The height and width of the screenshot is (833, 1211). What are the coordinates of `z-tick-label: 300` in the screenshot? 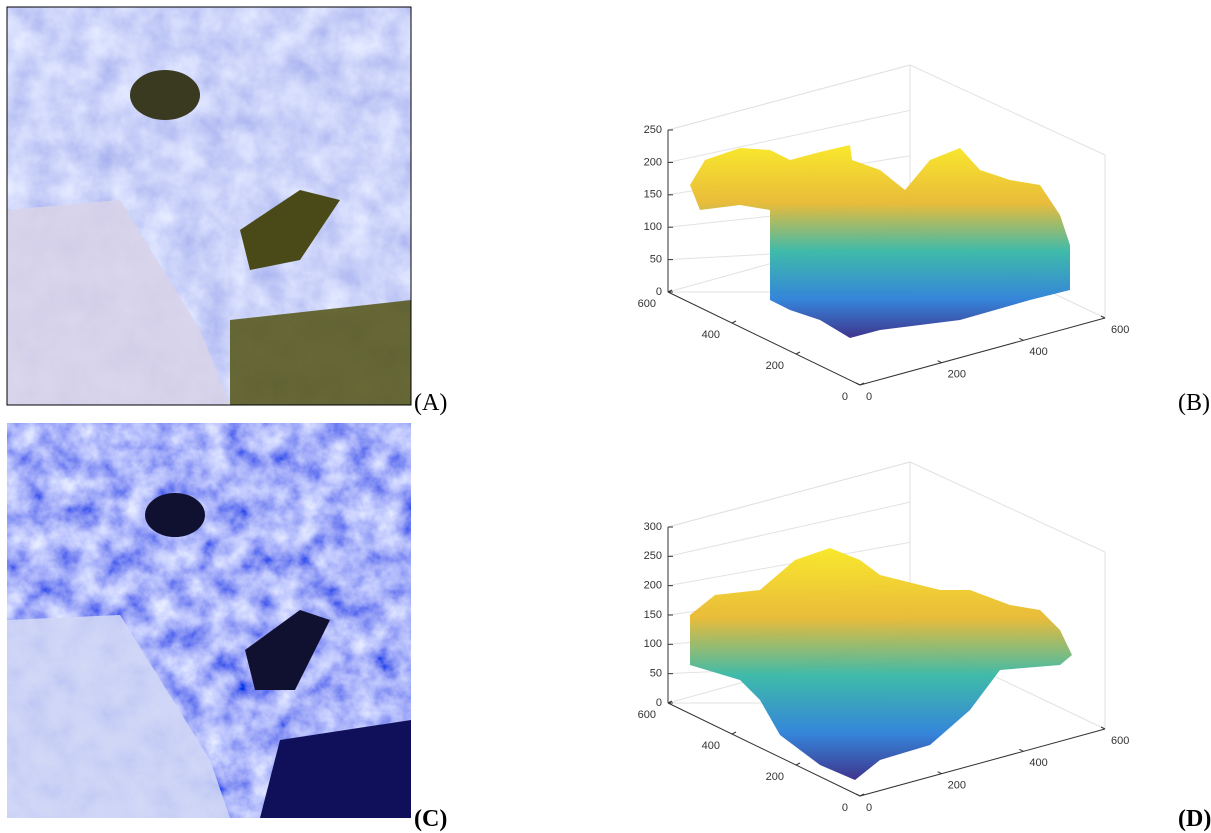 It's located at (653, 527).